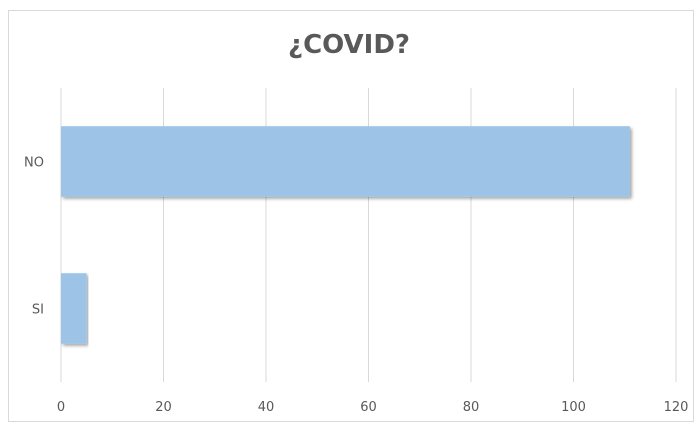 Image resolution: width=698 pixels, height=426 pixels. What do you see at coordinates (163, 407) in the screenshot?
I see `x-tick-label: 20` at bounding box center [163, 407].